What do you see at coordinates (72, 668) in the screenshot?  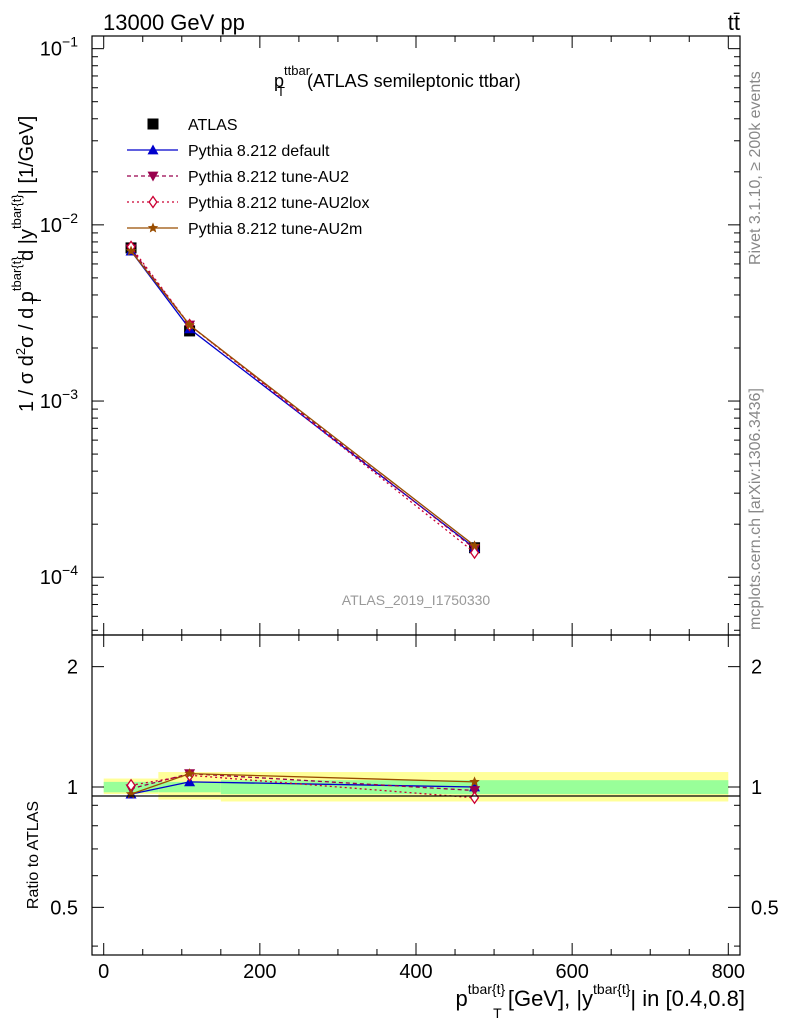 I see `y-tick-label-ratio: 2` at bounding box center [72, 668].